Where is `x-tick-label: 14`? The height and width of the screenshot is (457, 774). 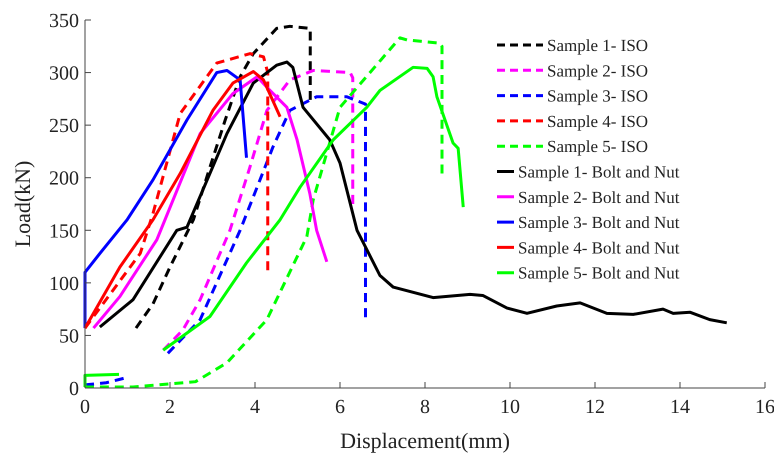
x-tick-label: 14 is located at coordinates (680, 407).